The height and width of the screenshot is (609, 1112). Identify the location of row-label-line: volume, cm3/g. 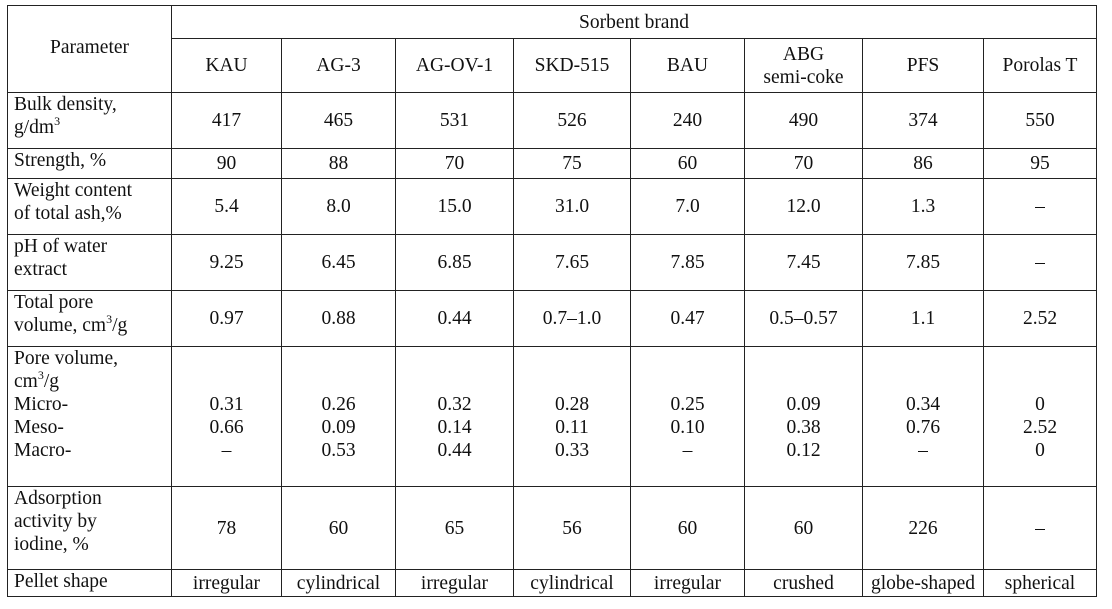
(90, 324).